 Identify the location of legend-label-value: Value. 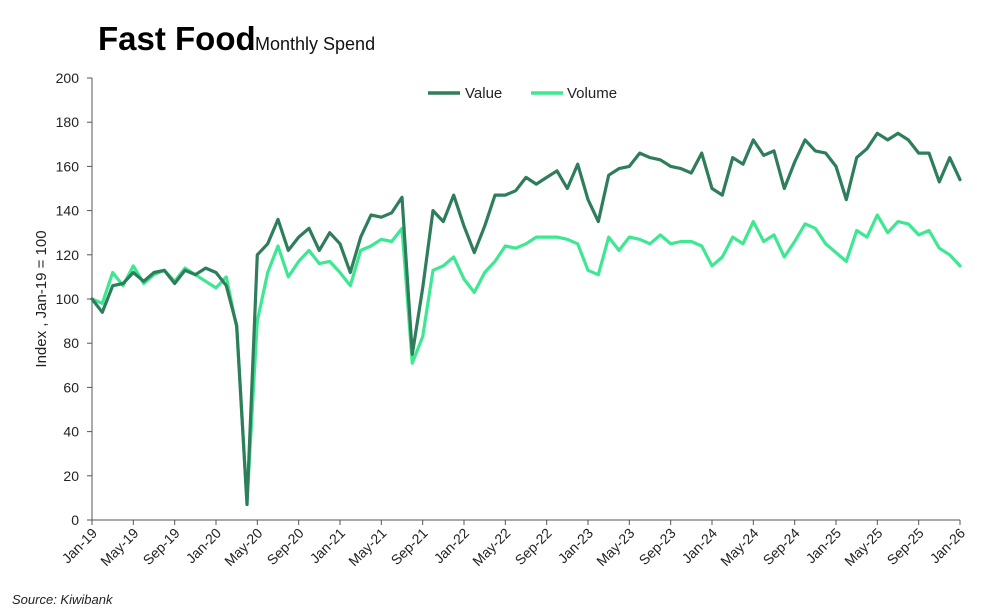
(483, 93).